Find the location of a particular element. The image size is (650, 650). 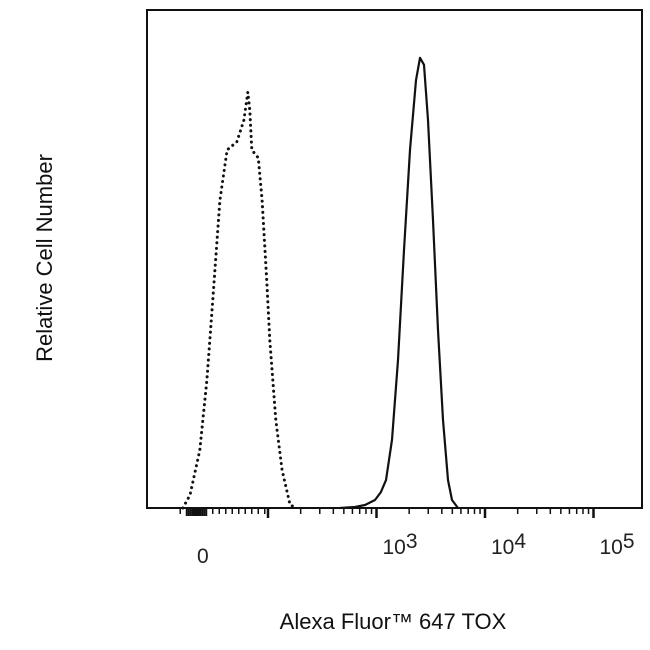

tick-base: 0 is located at coordinates (203, 556).